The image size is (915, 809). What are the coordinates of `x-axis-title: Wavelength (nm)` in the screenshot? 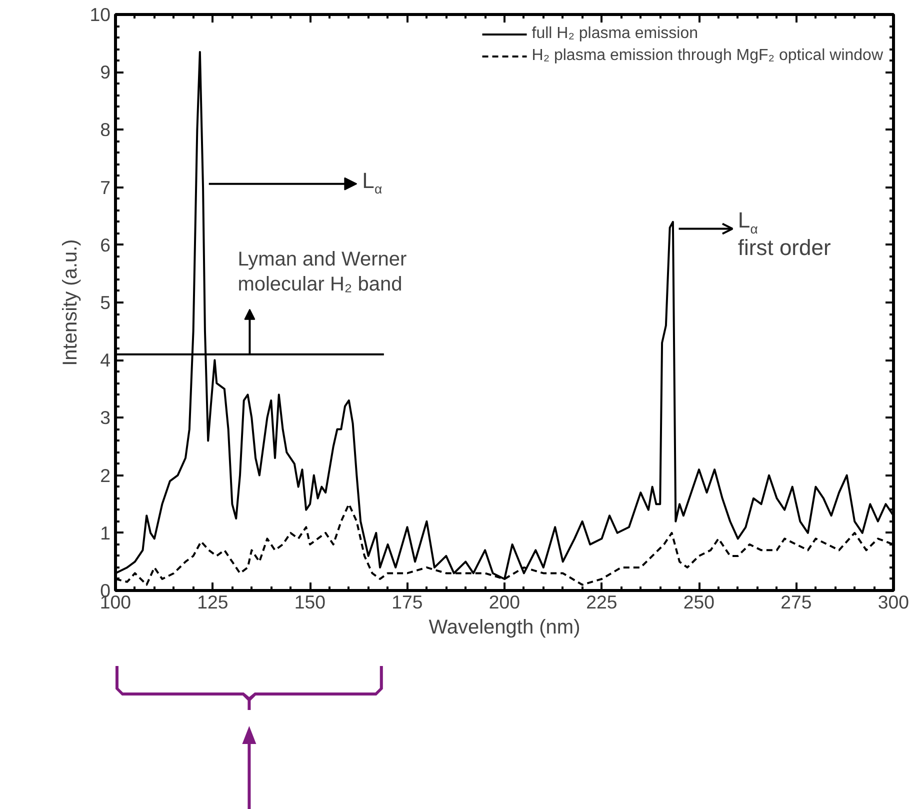 It's located at (504, 627).